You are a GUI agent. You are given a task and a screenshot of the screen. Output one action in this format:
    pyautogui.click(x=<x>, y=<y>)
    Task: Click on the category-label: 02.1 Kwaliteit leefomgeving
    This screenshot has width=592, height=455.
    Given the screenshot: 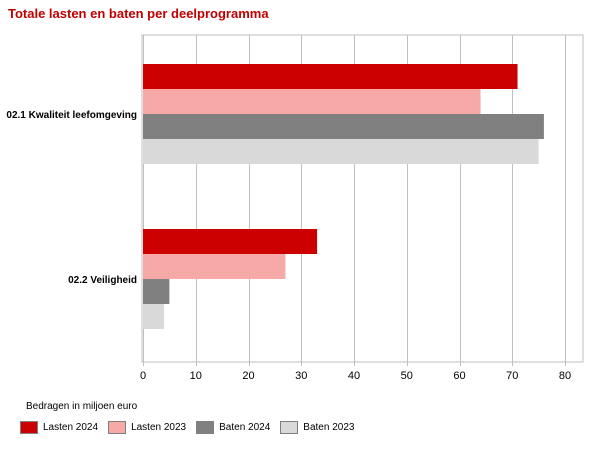 What is the action you would take?
    pyautogui.click(x=71, y=115)
    